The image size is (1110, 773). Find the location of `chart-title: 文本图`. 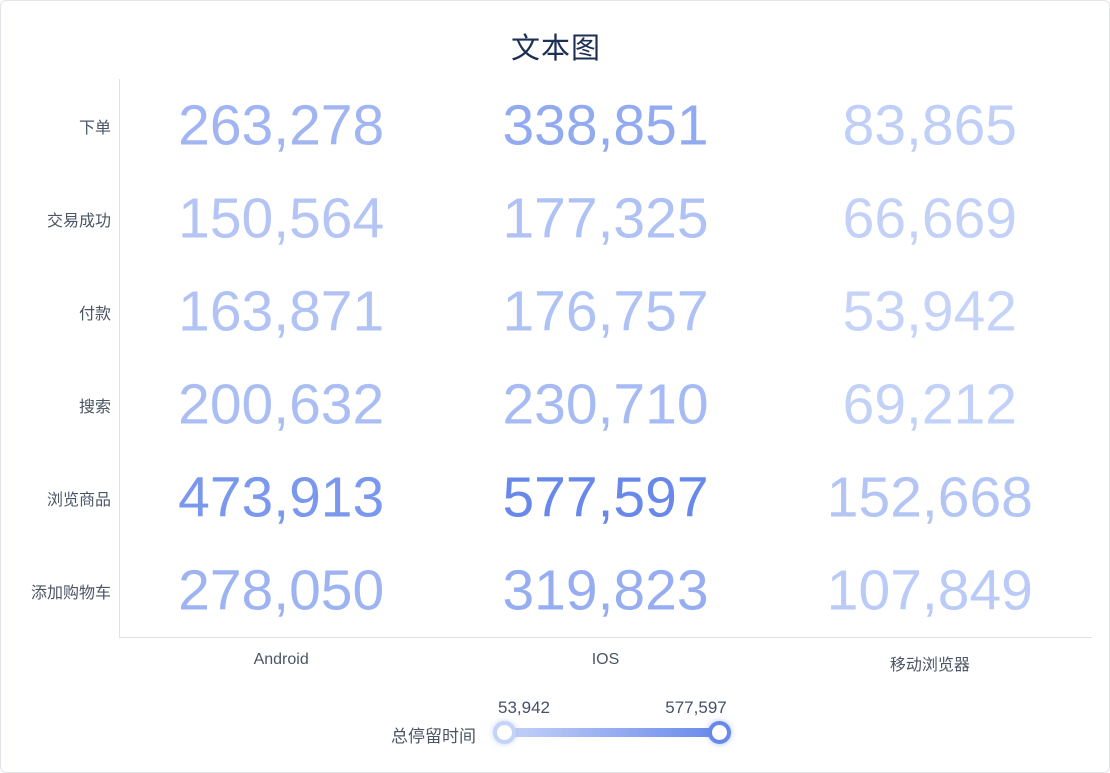

chart-title: 文本图 is located at coordinates (555, 49).